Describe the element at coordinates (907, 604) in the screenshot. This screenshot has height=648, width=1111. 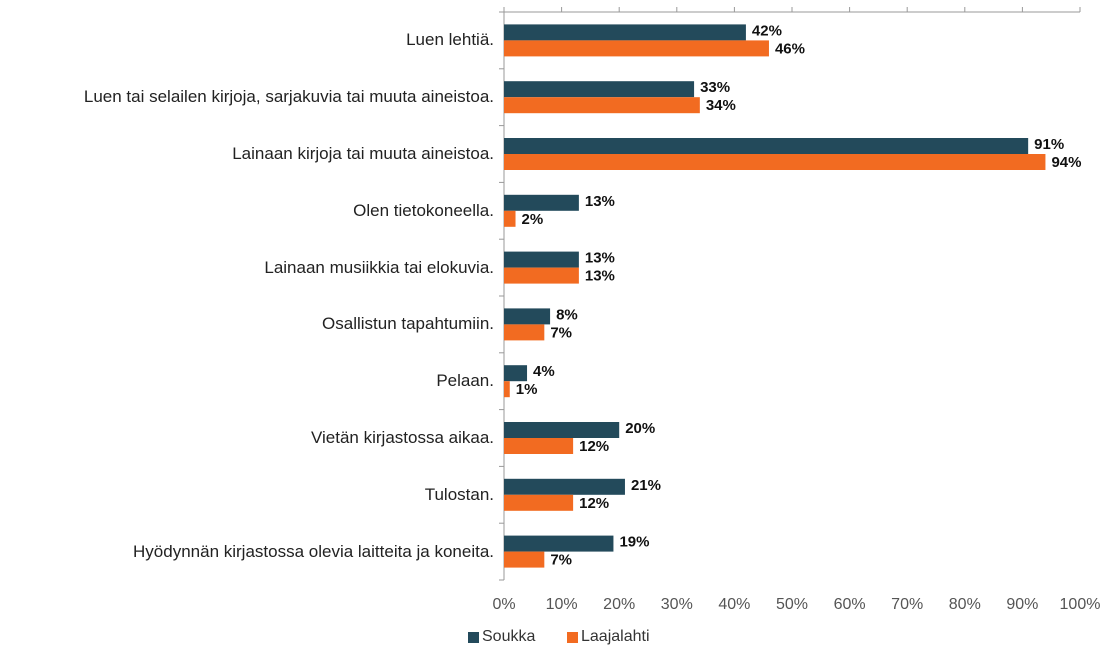
I see `x-tick-label: 70%` at that location.